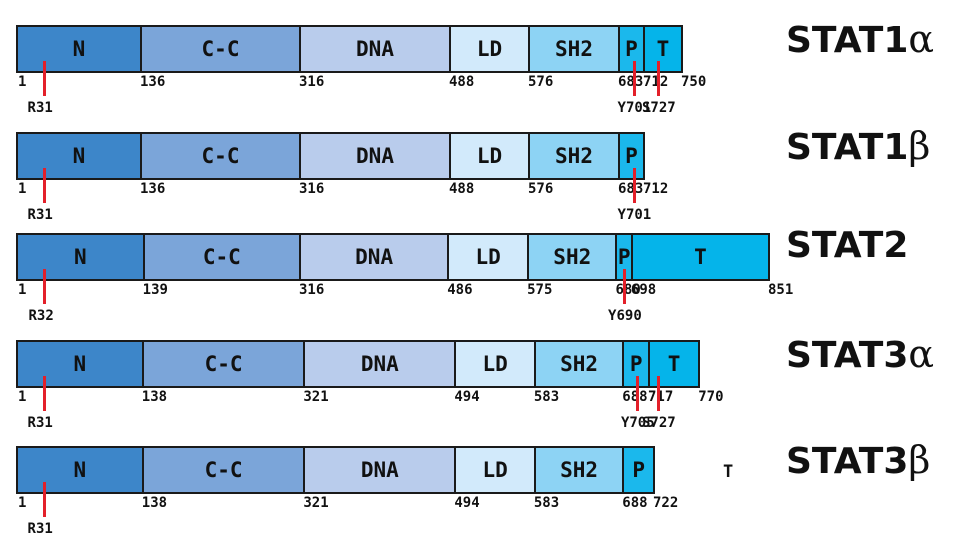  What do you see at coordinates (41, 316) in the screenshot?
I see `mutation-label-r32: R32` at bounding box center [41, 316].